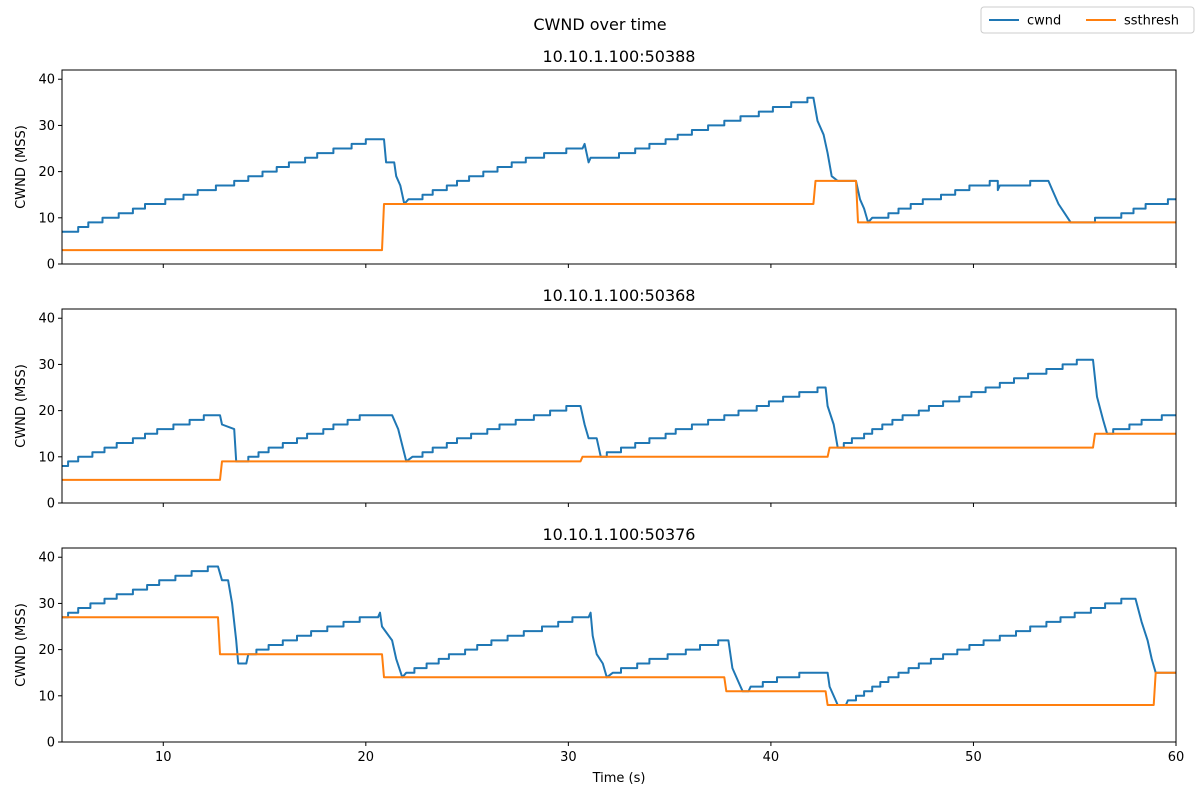 The width and height of the screenshot is (1200, 800). What do you see at coordinates (973, 757) in the screenshot?
I see `x-tick-label: 50` at bounding box center [973, 757].